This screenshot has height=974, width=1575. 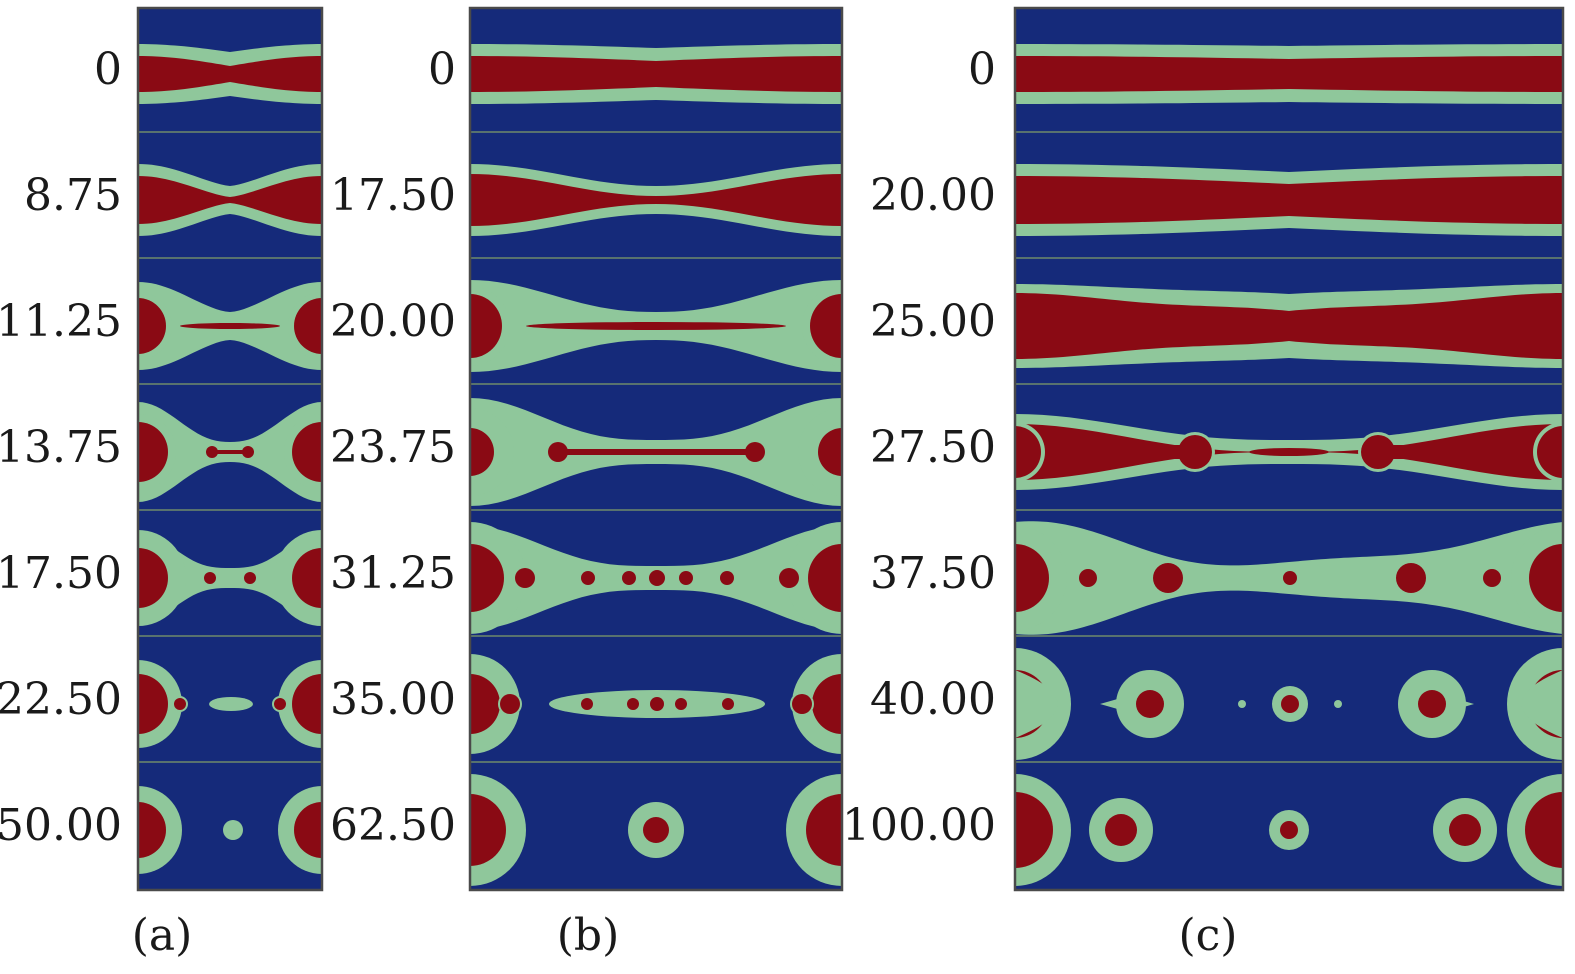 What do you see at coordinates (933, 321) in the screenshot?
I see `time-label-c-2: 25.00` at bounding box center [933, 321].